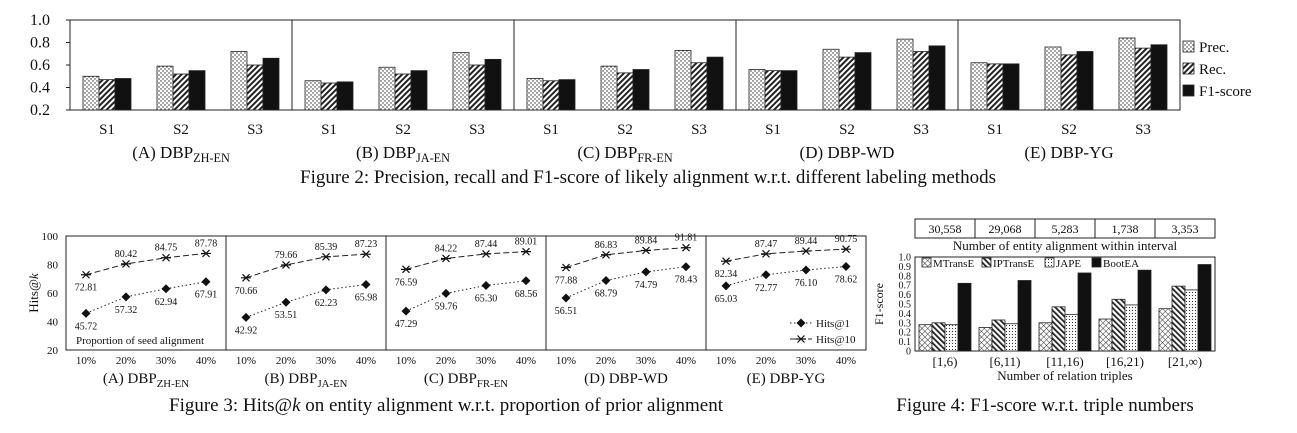 Image resolution: width=1297 pixels, height=433 pixels. I want to click on fig3-panel-title-subscript: ZH-EN, so click(173, 384).